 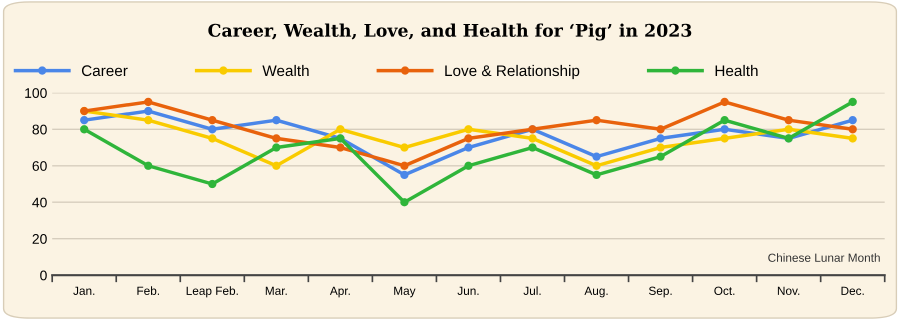 What do you see at coordinates (285, 70) in the screenshot?
I see `legend-label: Wealth` at bounding box center [285, 70].